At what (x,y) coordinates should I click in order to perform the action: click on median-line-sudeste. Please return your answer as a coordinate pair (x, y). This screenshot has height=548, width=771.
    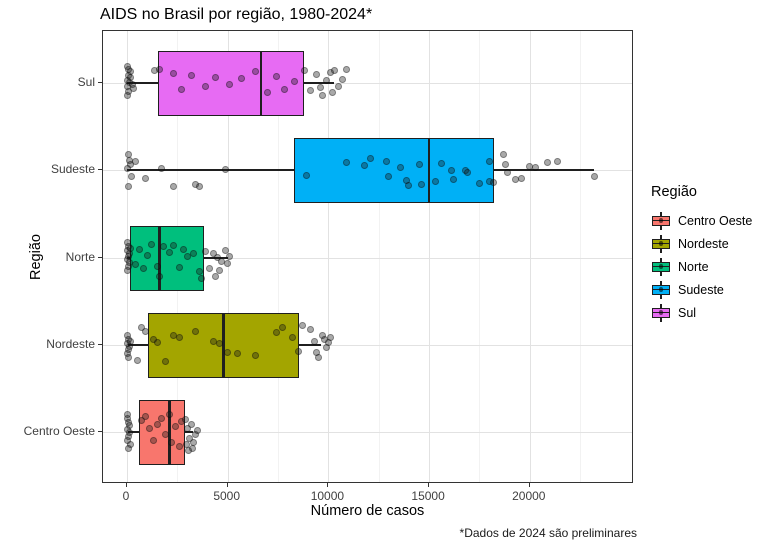
    Looking at the image, I should click on (429, 170).